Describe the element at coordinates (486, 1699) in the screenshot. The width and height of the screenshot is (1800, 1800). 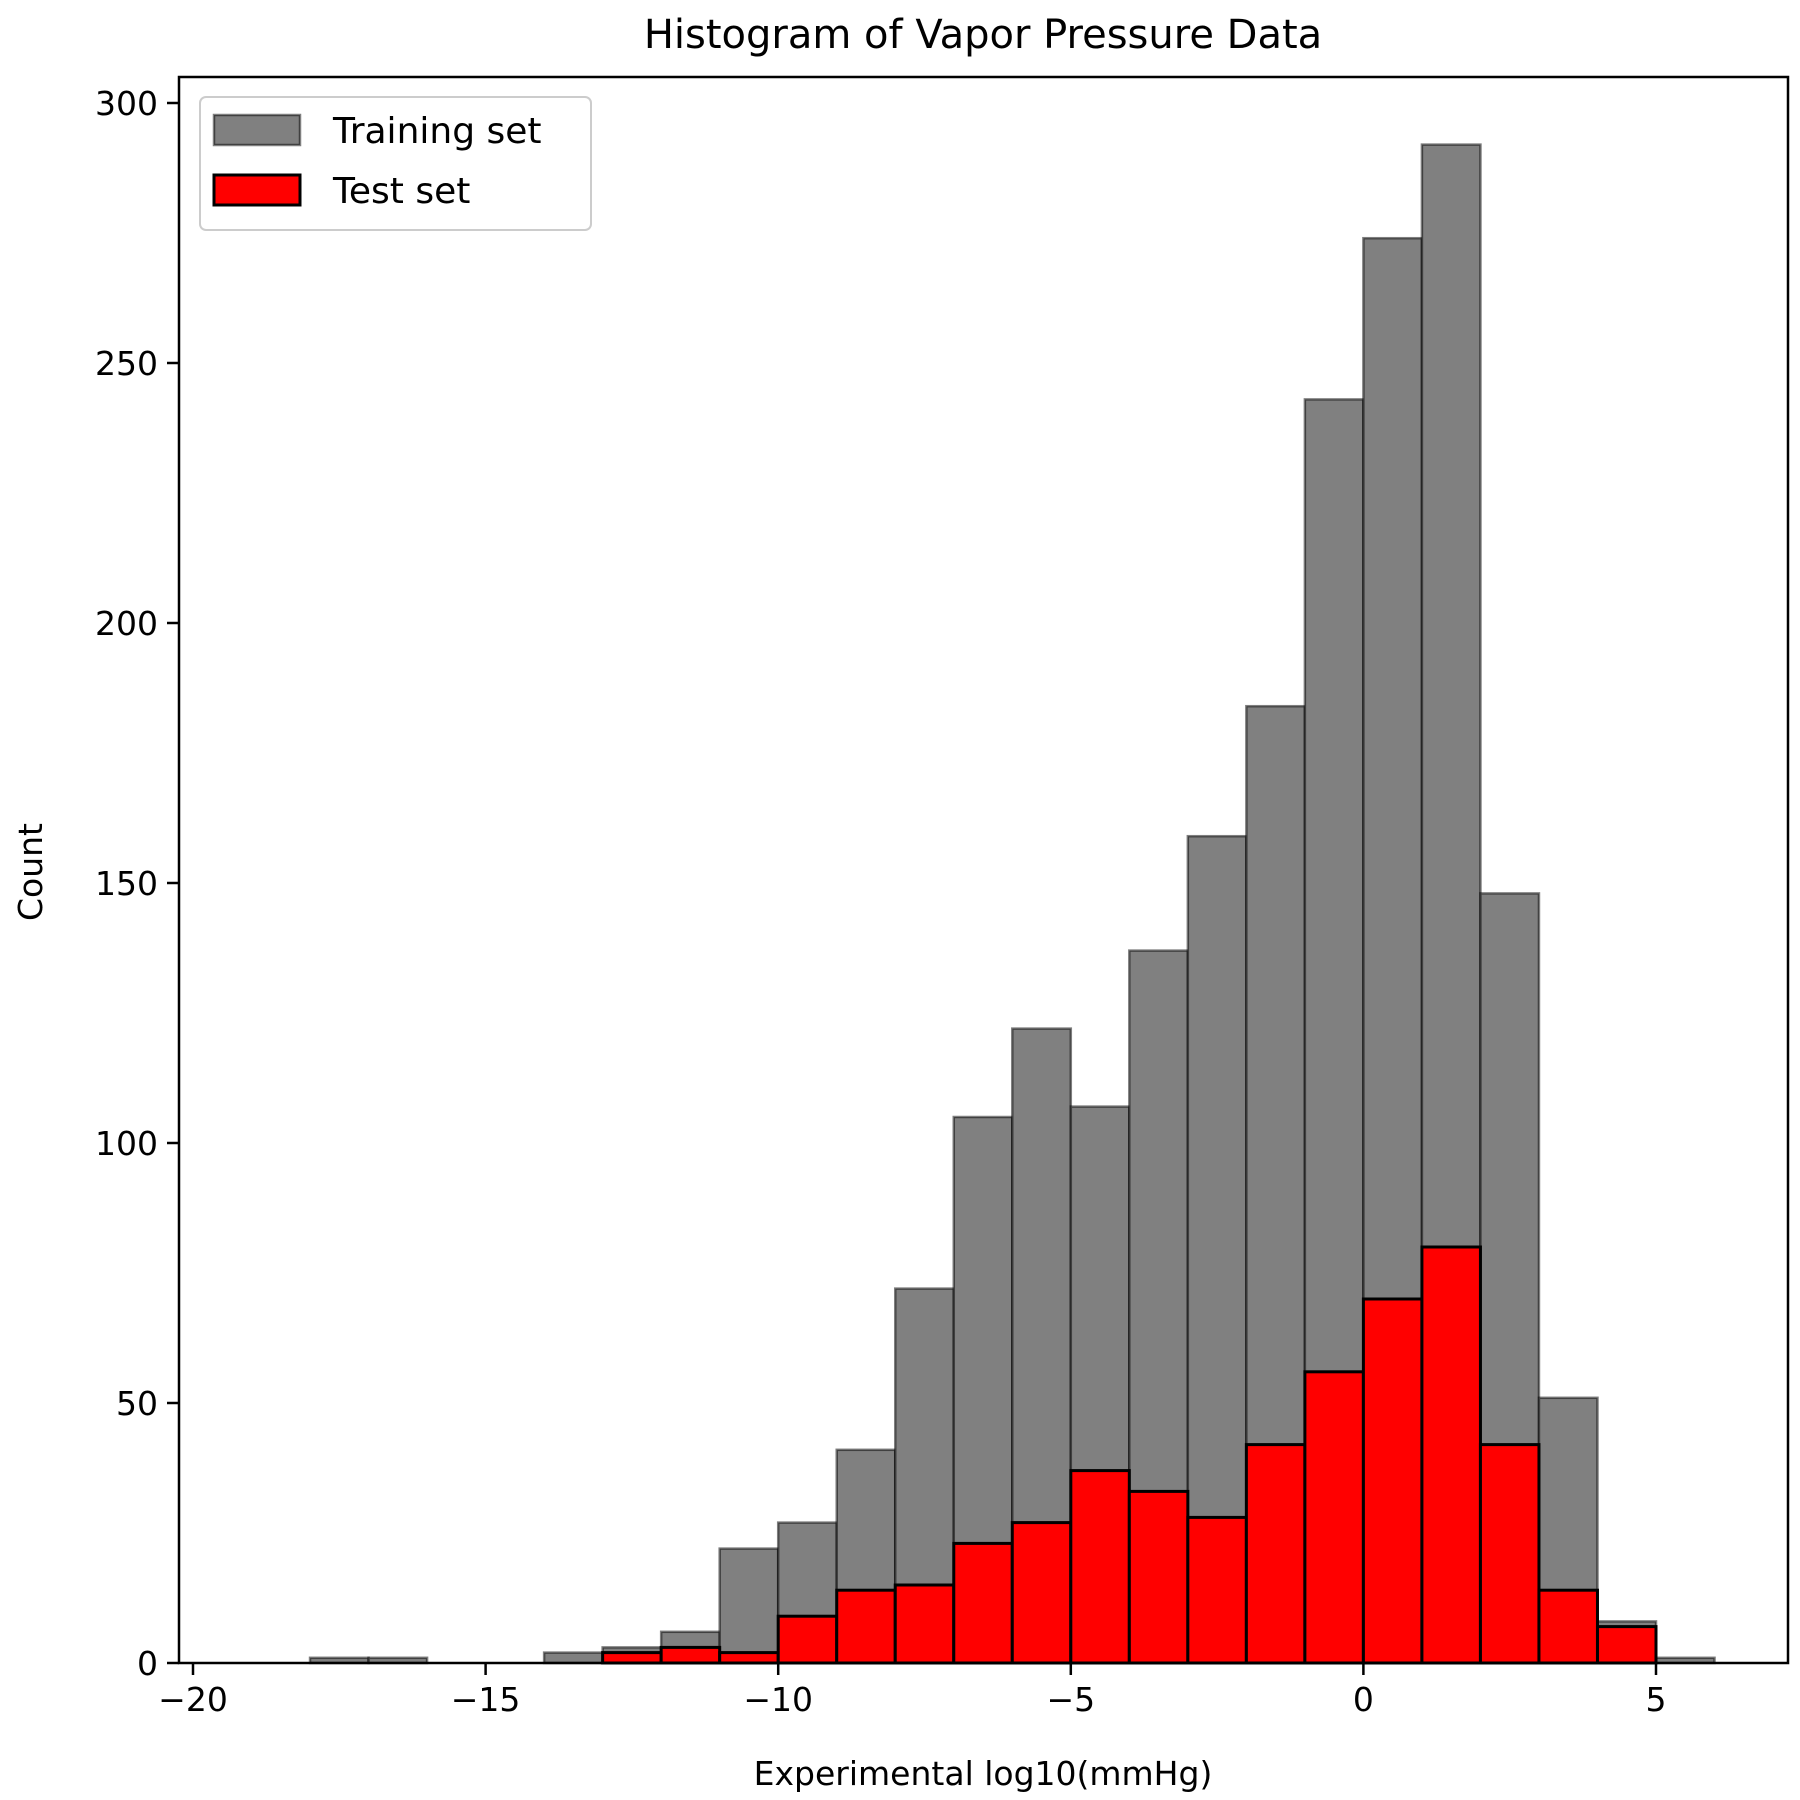
I see `x-tick-label: −15` at that location.